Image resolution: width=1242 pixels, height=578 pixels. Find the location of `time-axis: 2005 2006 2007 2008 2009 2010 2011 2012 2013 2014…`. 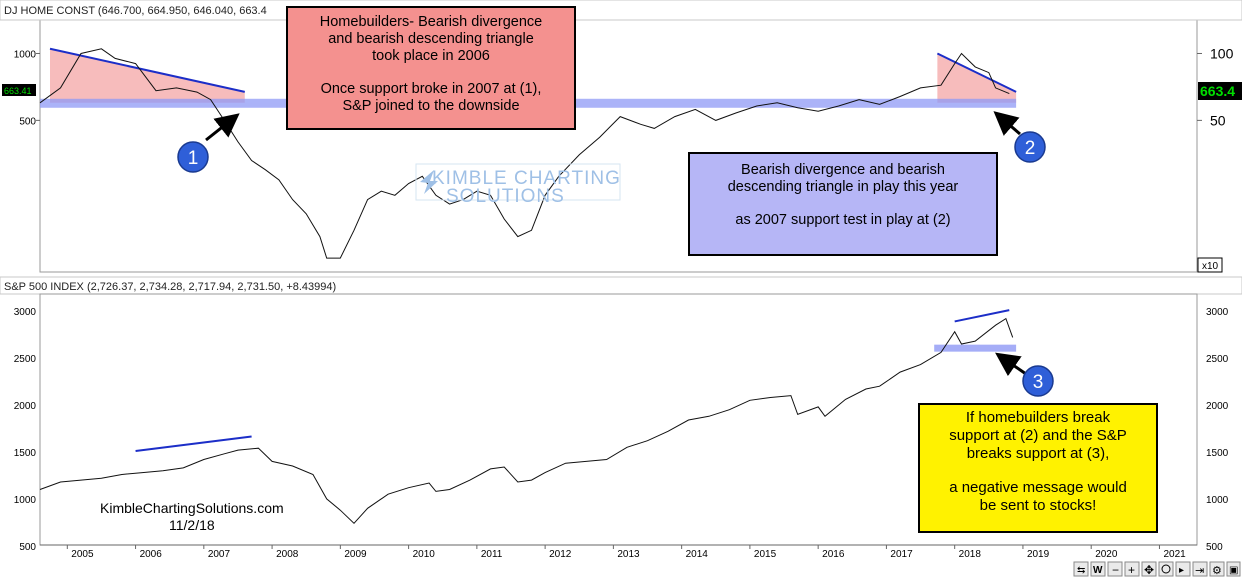

time-axis: 2005 2006 2007 2008 2009 2010 2011 2012 2013 2014… is located at coordinates (618, 552).